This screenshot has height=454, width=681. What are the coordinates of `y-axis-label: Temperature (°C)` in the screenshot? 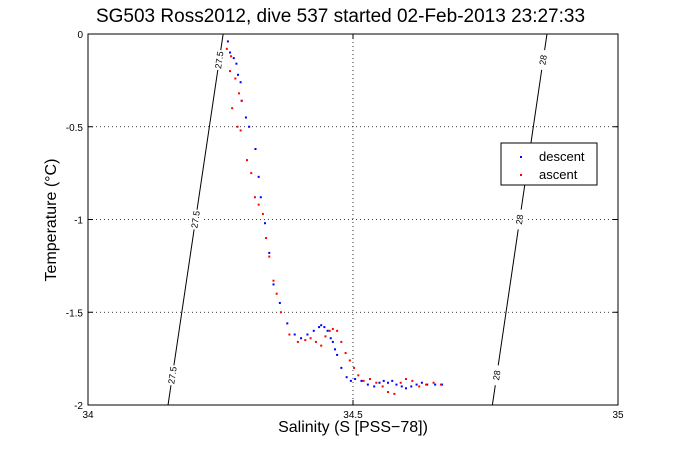 It's located at (51, 220).